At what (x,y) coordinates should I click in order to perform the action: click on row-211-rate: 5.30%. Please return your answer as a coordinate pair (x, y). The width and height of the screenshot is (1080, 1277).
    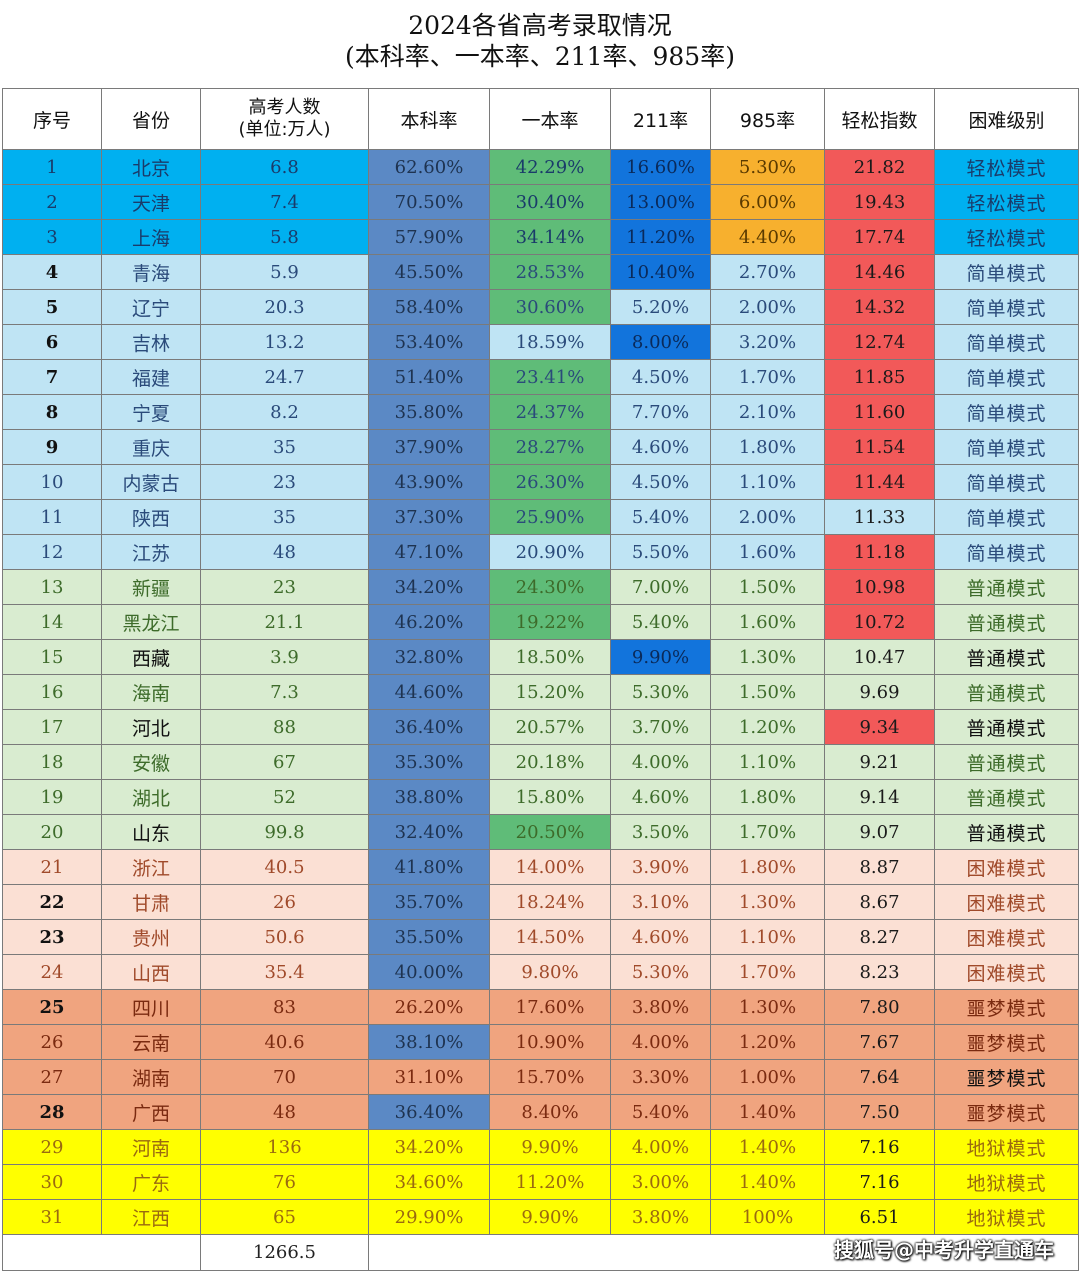
    Looking at the image, I should click on (660, 692).